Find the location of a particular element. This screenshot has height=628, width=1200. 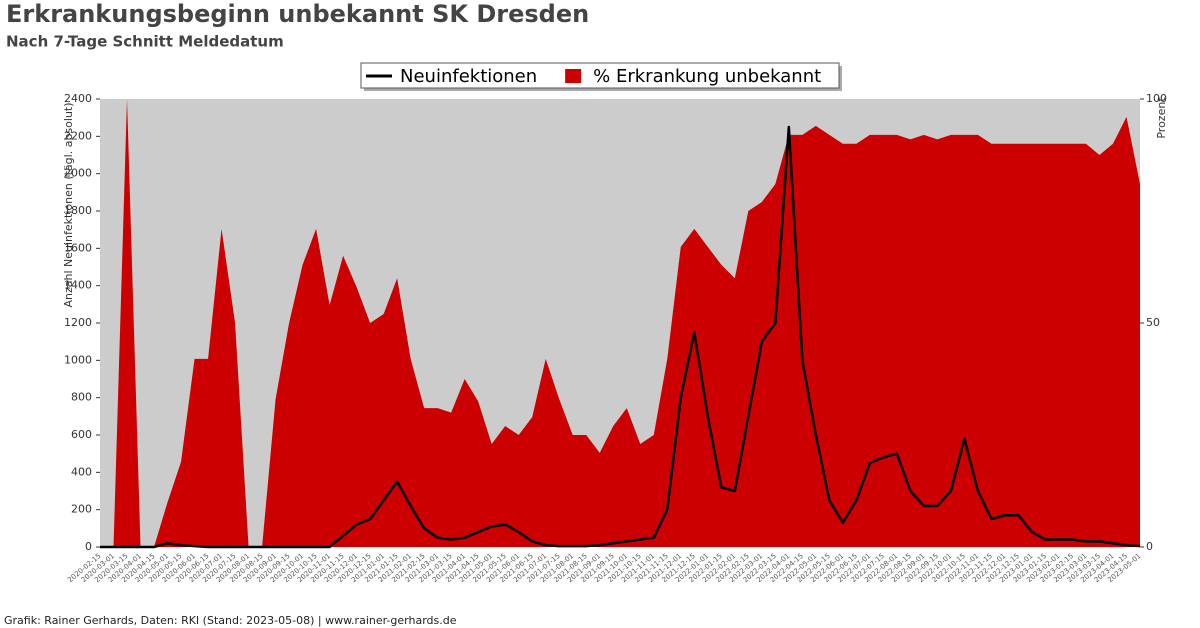

y-tick-label: 1600 is located at coordinates (78, 247).